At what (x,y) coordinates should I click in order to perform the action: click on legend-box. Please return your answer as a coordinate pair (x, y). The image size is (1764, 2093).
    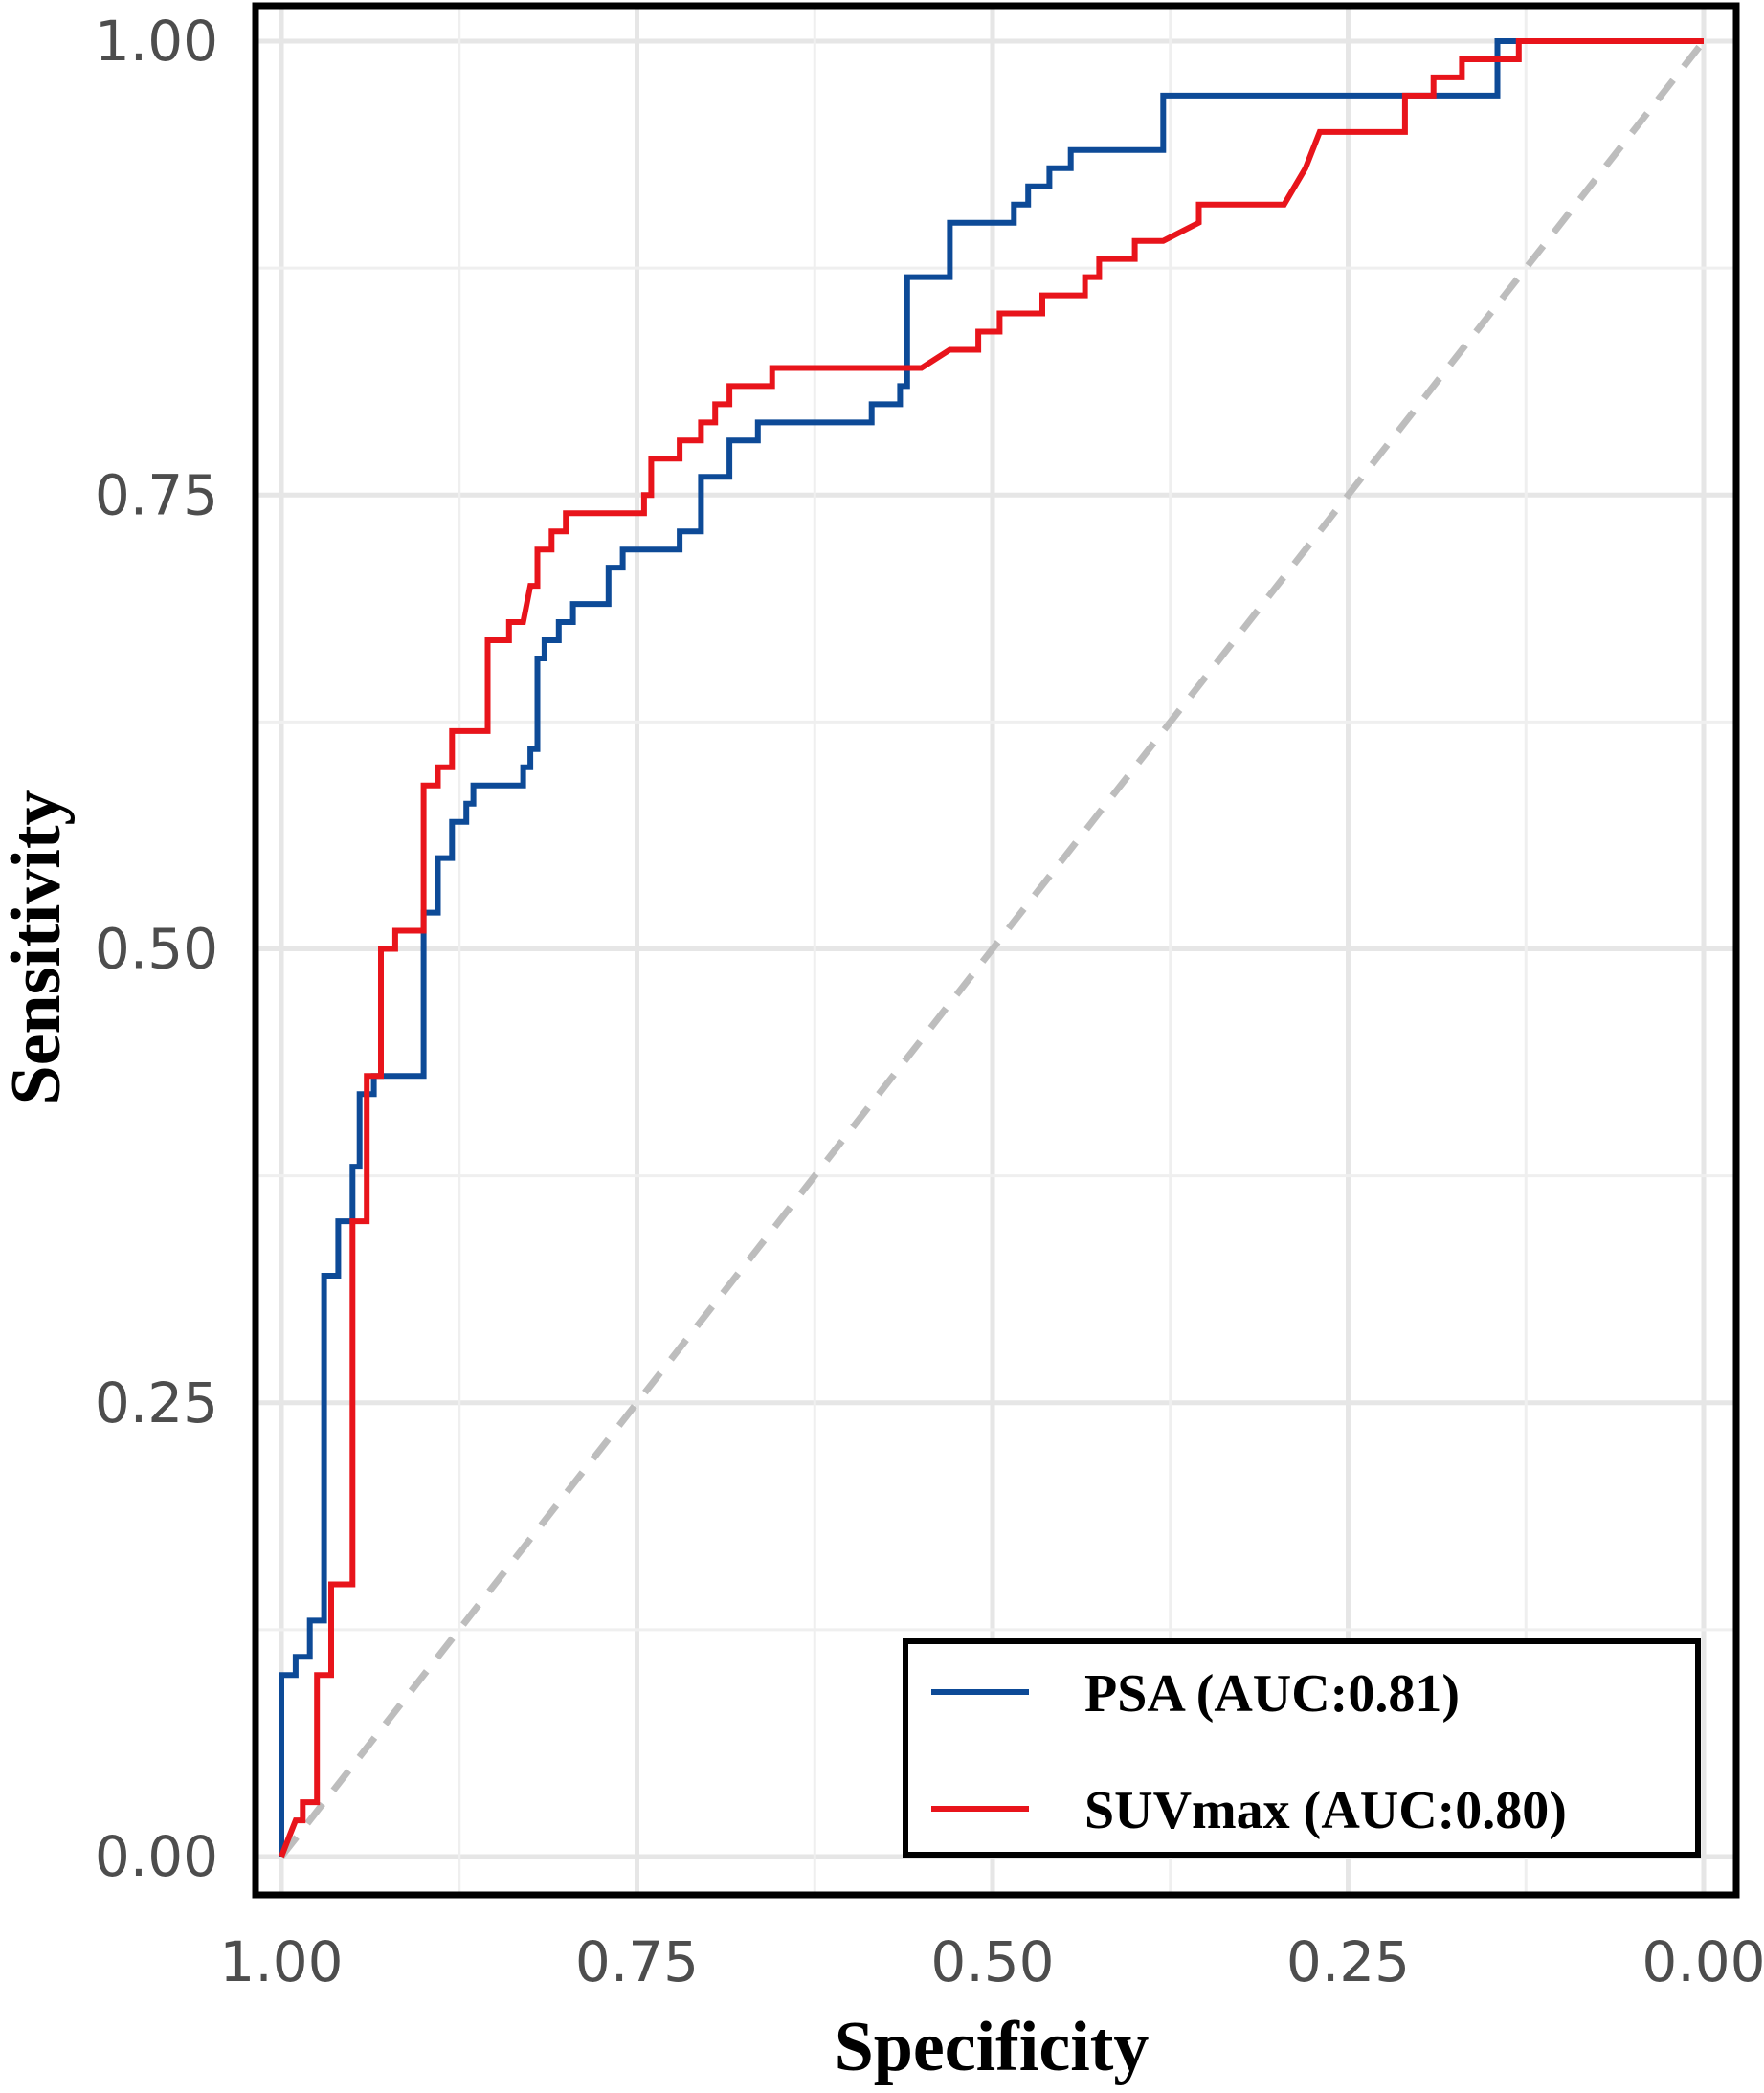
    Looking at the image, I should click on (1302, 1748).